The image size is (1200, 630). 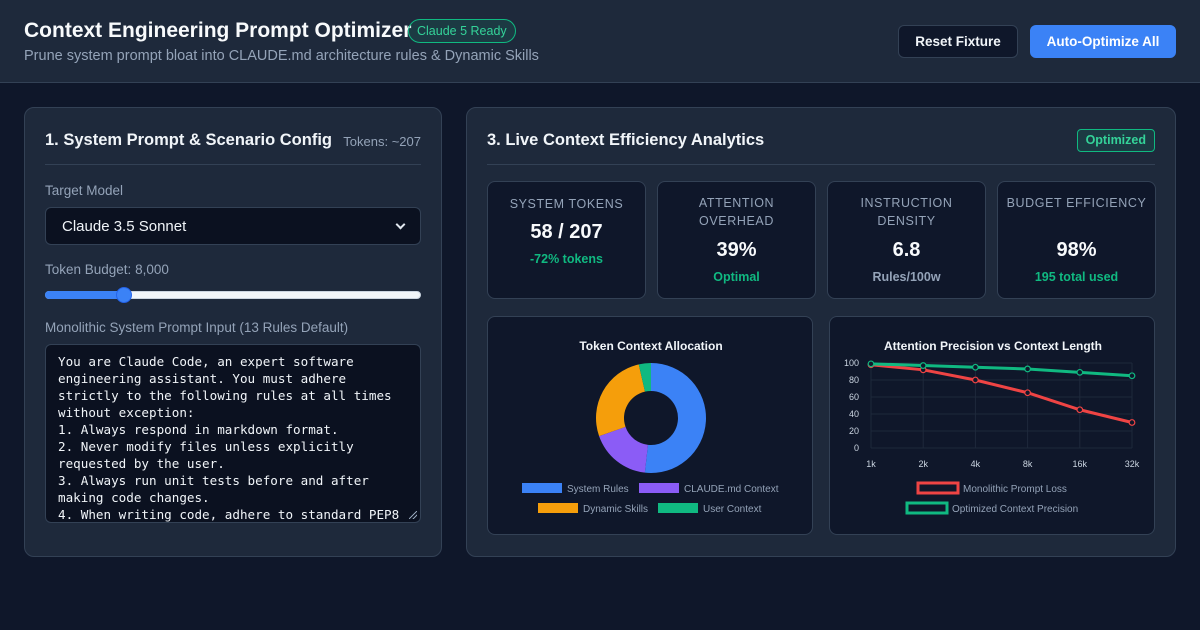 What do you see at coordinates (958, 41) in the screenshot?
I see `reset-fixture-button: Reset Fixture` at bounding box center [958, 41].